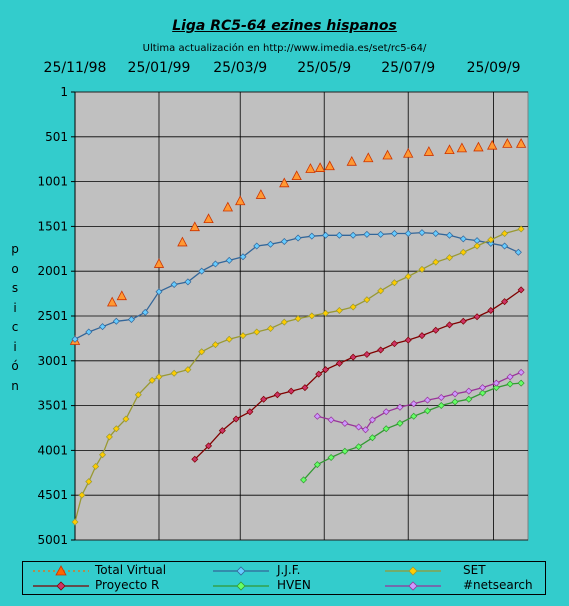  Describe the element at coordinates (52, 226) in the screenshot. I see `y-tick-label: 1501` at that location.